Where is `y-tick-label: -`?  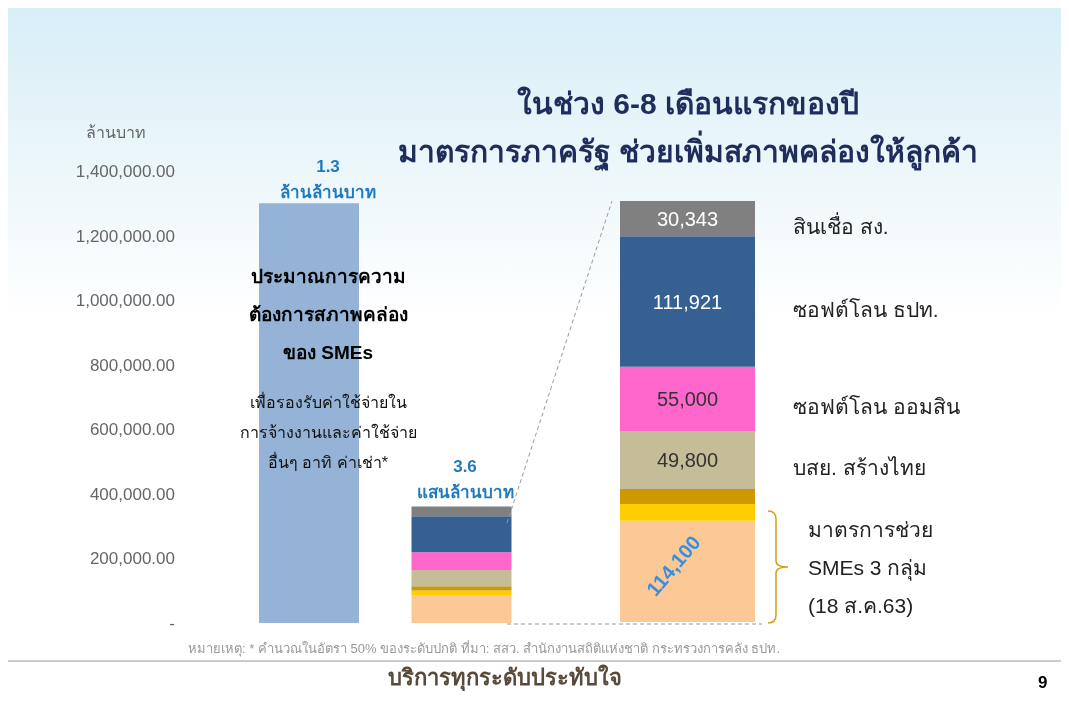 y-tick-label: - is located at coordinates (172, 624).